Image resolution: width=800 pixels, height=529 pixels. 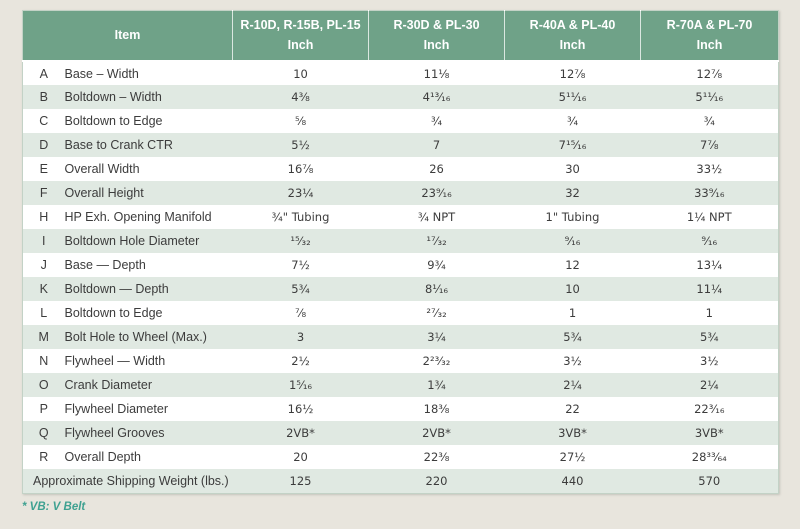 What do you see at coordinates (436, 97) in the screenshot?
I see `row-value: 4¹³⁄₁₆` at bounding box center [436, 97].